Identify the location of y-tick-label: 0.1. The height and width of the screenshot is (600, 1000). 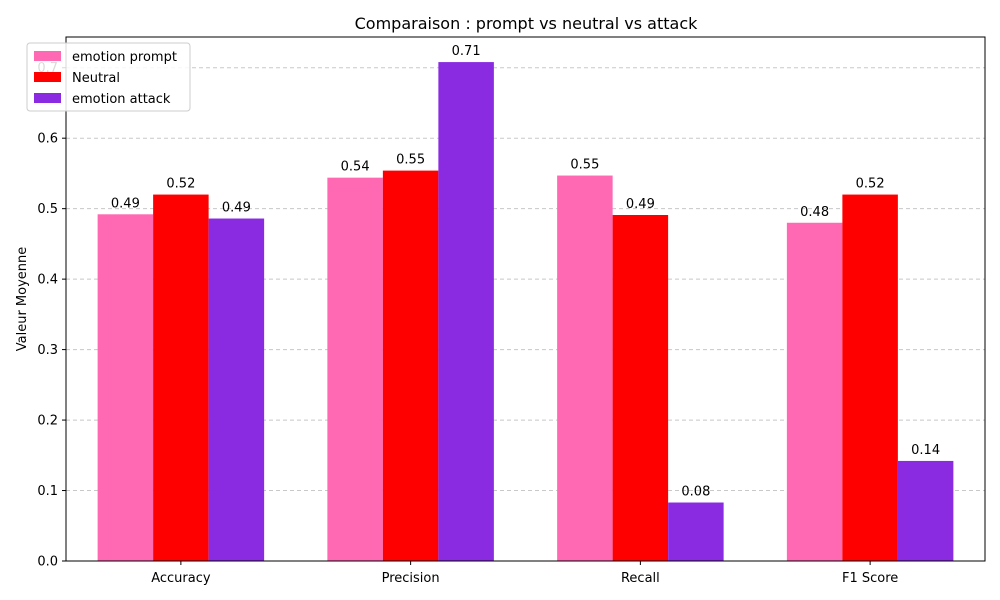
(47, 491).